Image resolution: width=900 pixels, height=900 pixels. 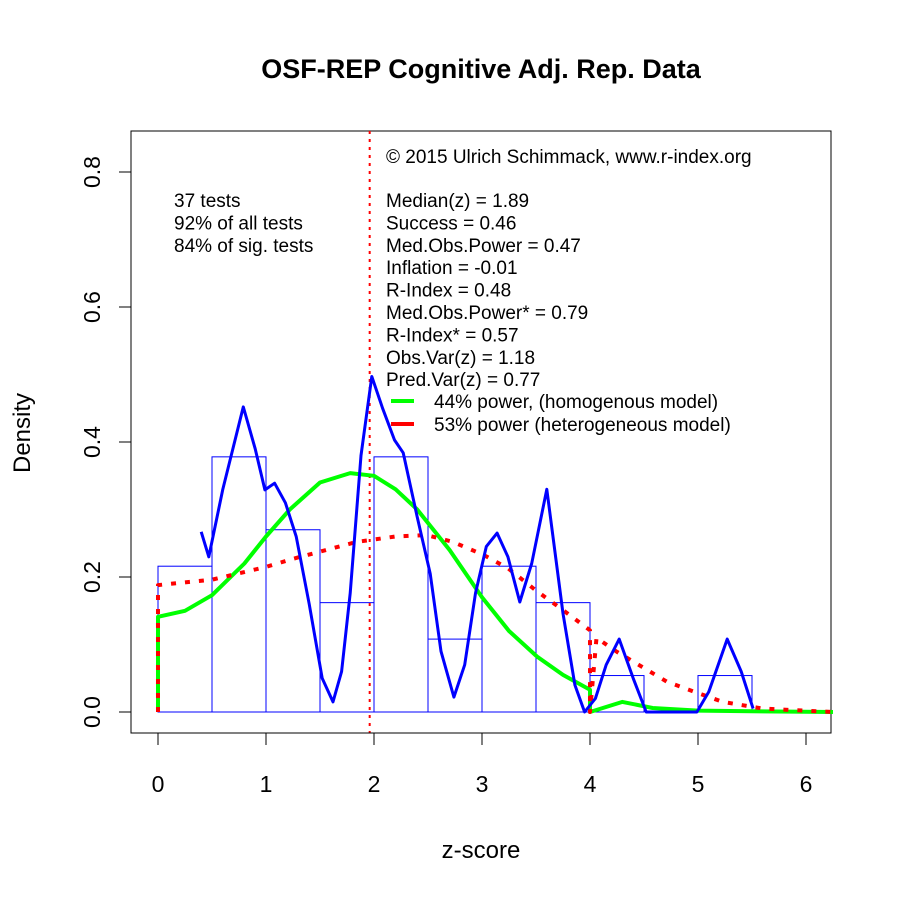 I want to click on statistic-text: Obs.Var(z) = 1.18, so click(x=460, y=358).